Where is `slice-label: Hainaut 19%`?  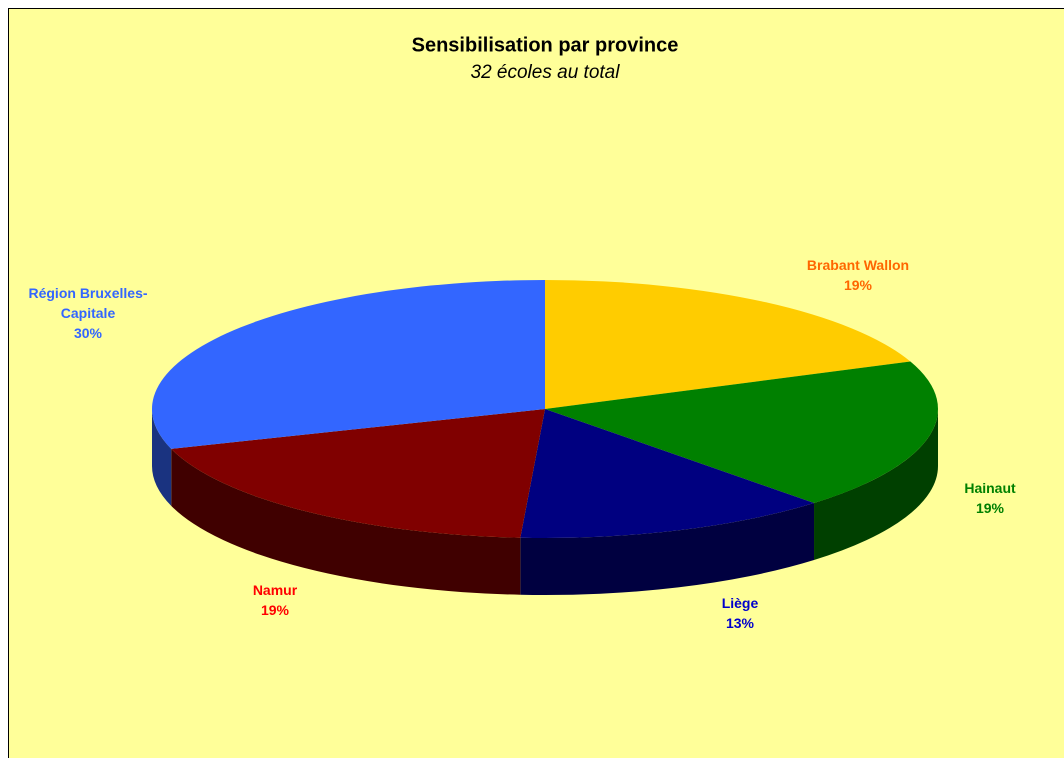
slice-label: Hainaut 19% is located at coordinates (987, 498).